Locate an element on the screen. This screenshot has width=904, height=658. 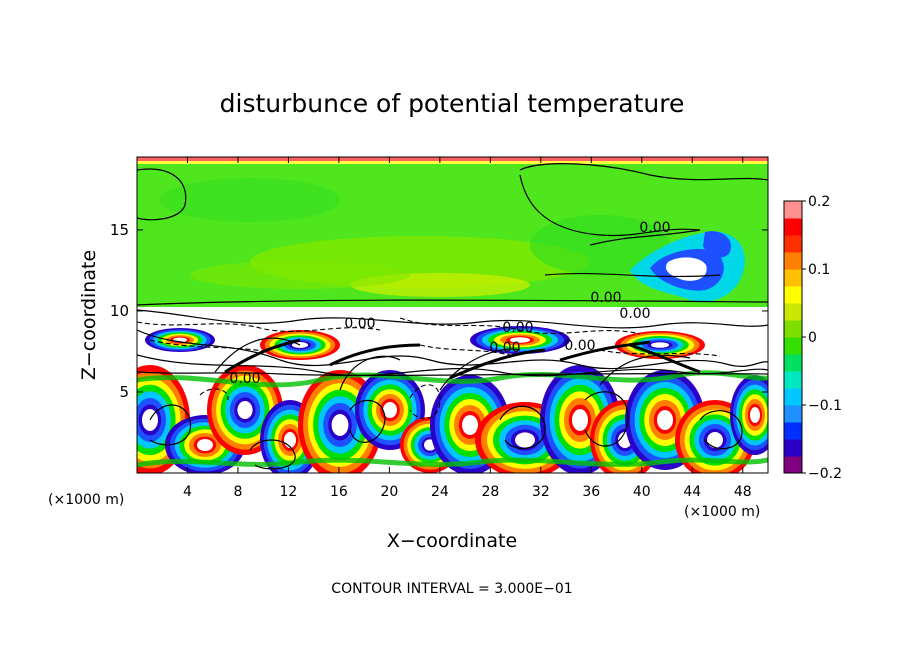
y-tick-label: 5 is located at coordinates (124, 392).